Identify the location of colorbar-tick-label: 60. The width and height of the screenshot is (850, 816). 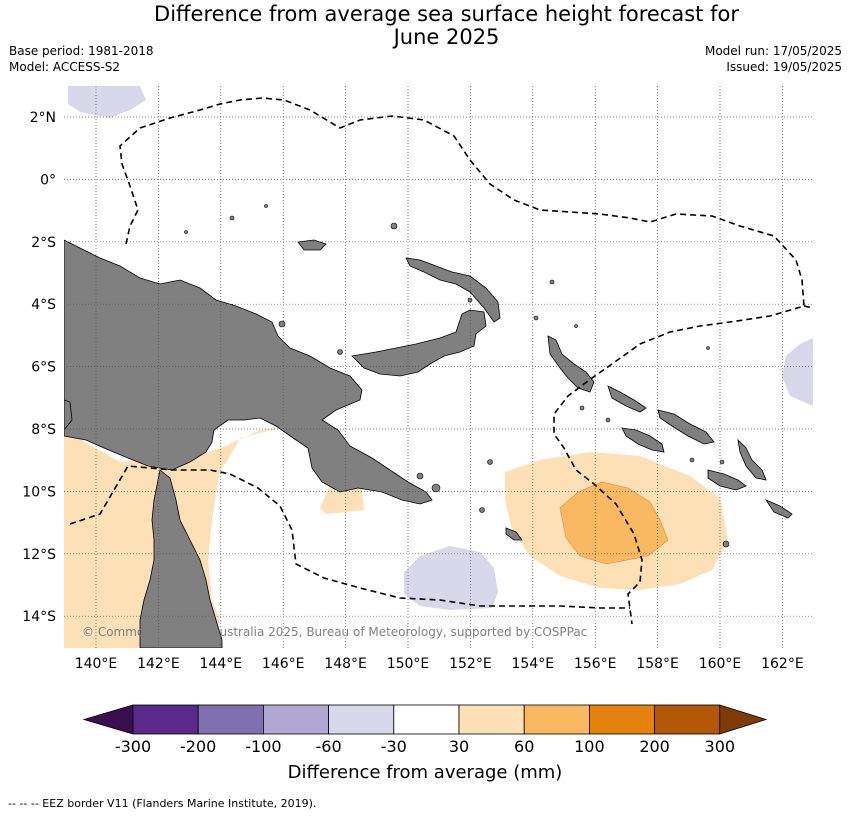
(524, 746).